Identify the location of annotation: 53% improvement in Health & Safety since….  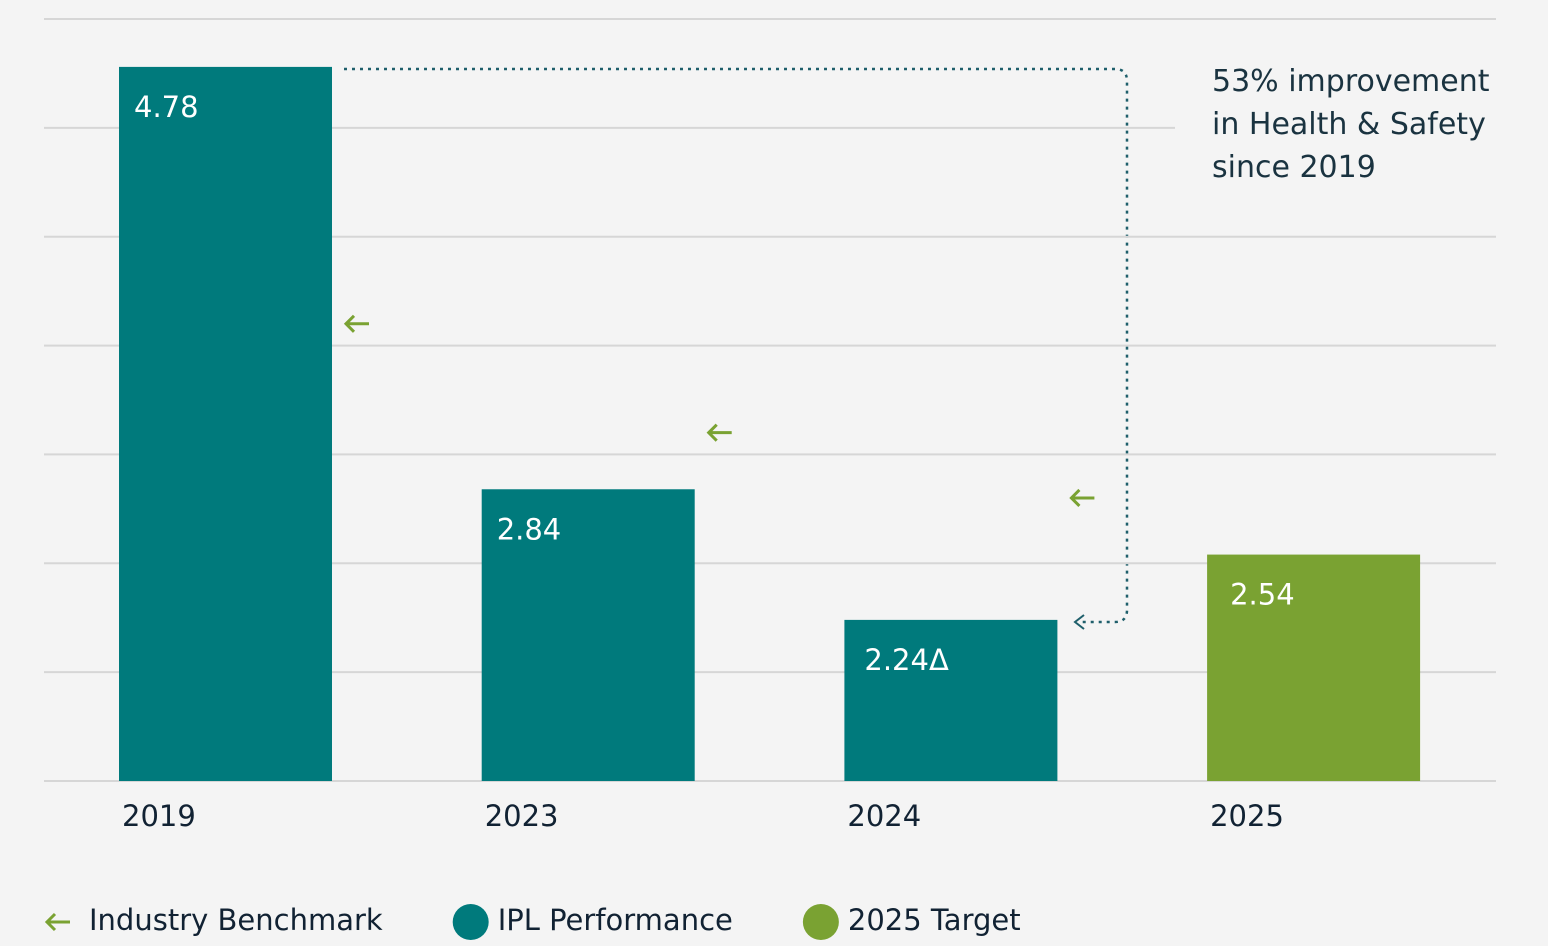
(1351, 124).